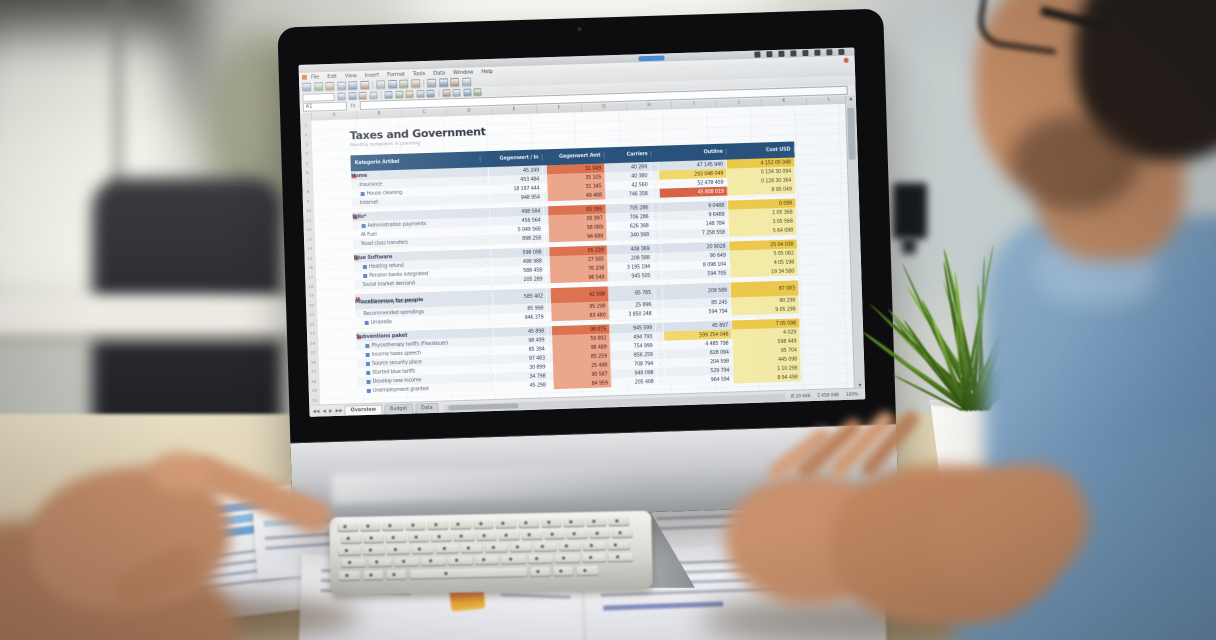  What do you see at coordinates (309, 220) in the screenshot?
I see `row-header-11: 11` at bounding box center [309, 220].